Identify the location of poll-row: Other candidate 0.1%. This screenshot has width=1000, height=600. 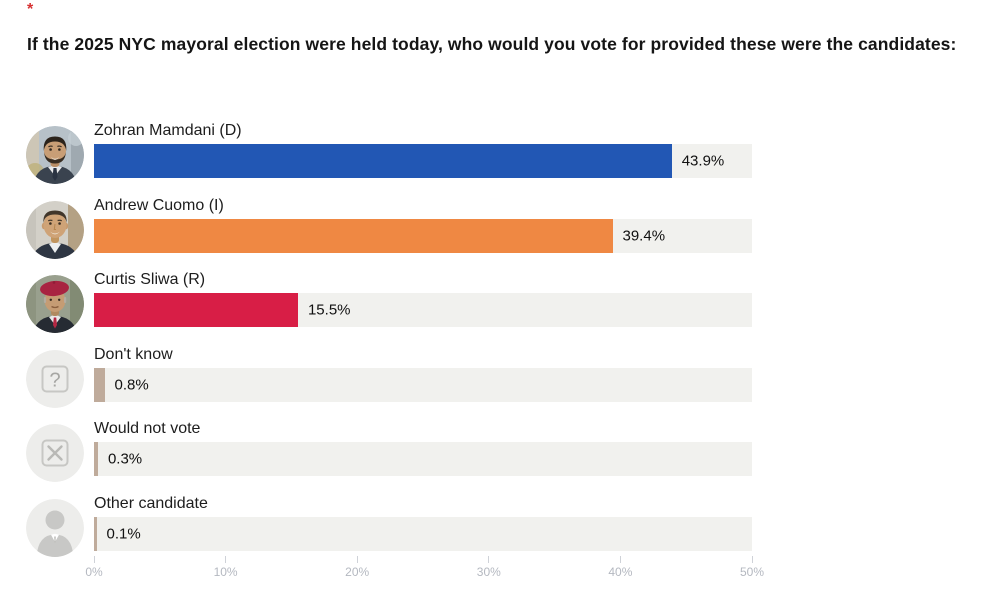
(389, 530).